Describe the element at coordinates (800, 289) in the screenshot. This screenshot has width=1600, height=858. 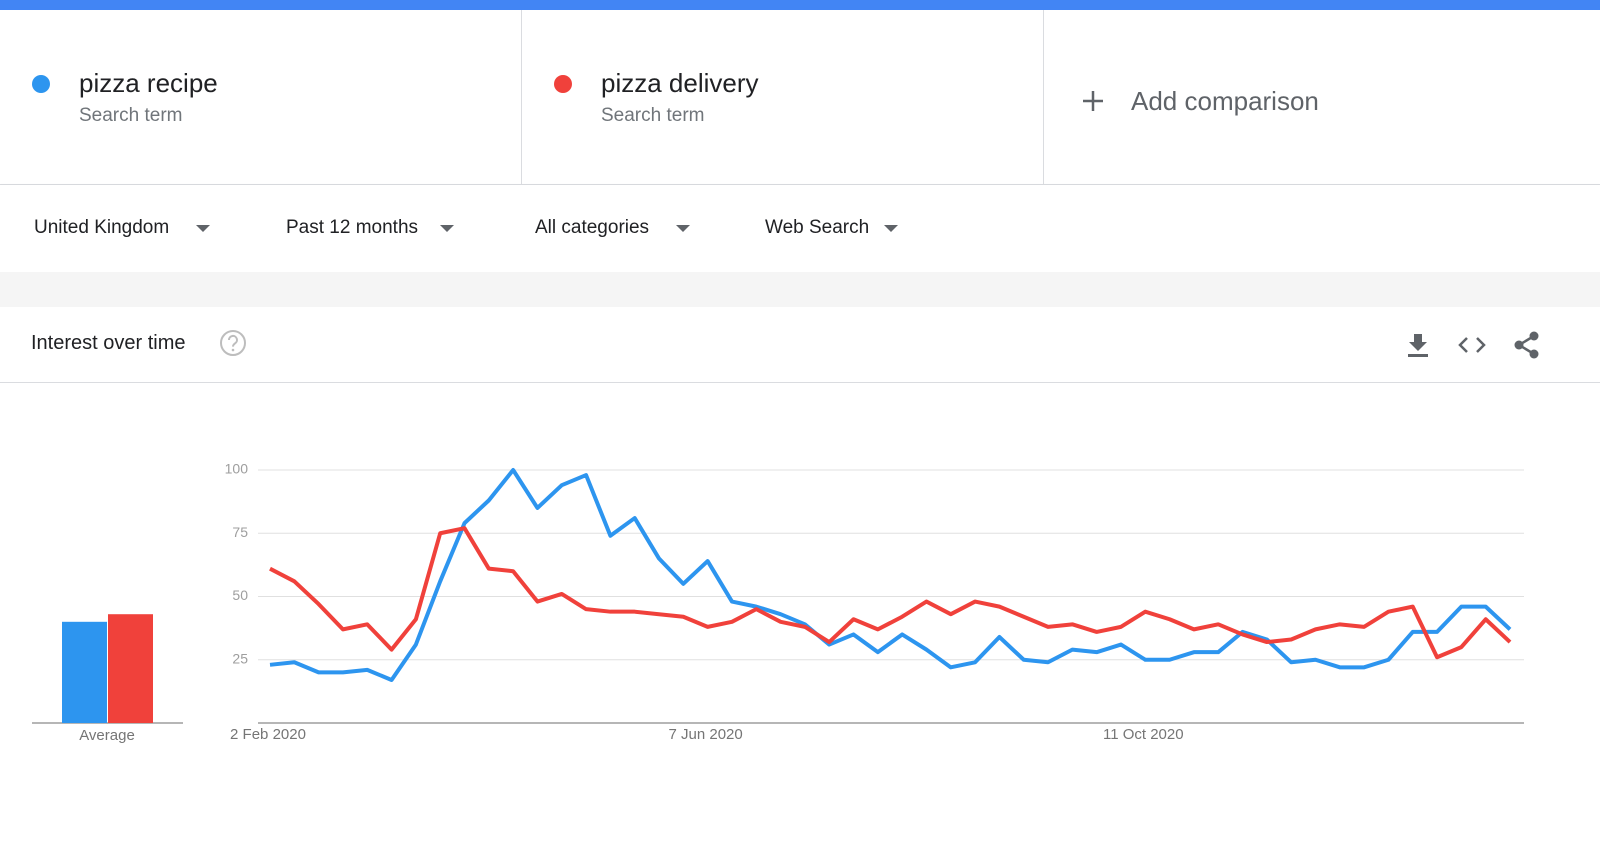
I see `separator` at that location.